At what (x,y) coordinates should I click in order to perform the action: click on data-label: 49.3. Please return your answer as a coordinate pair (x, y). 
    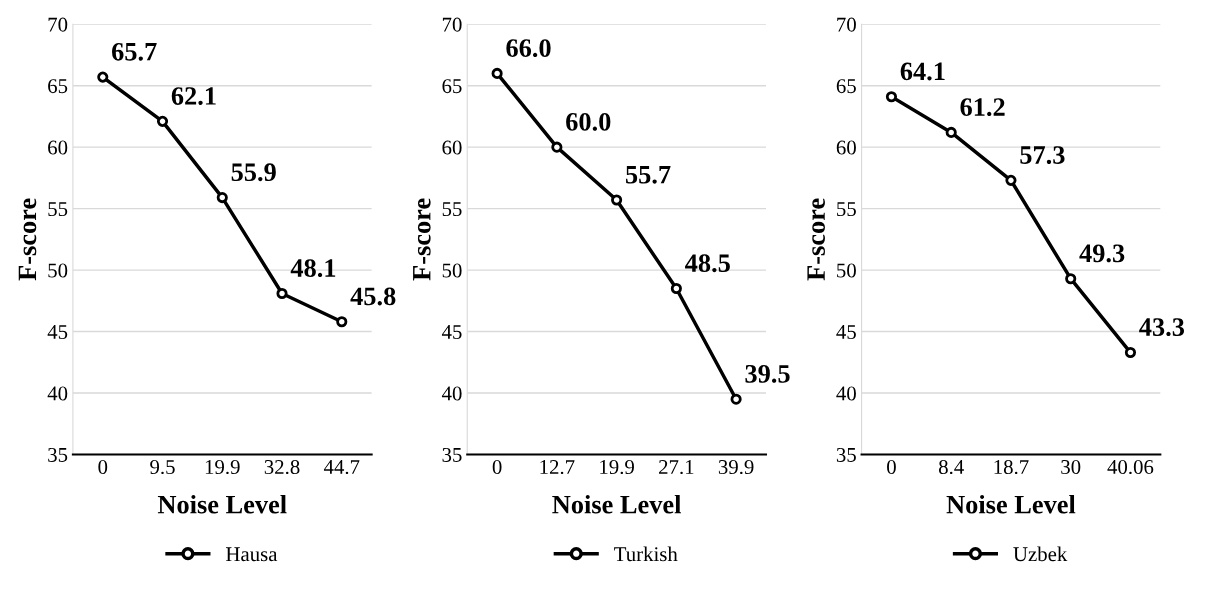
    Looking at the image, I should click on (1102, 253).